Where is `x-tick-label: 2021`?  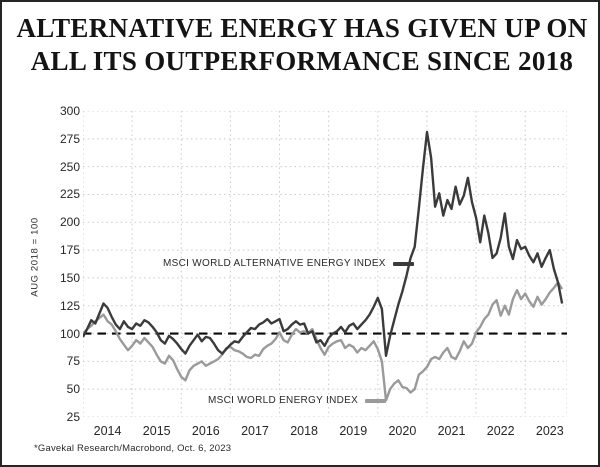
x-tick-label: 2021 is located at coordinates (451, 431).